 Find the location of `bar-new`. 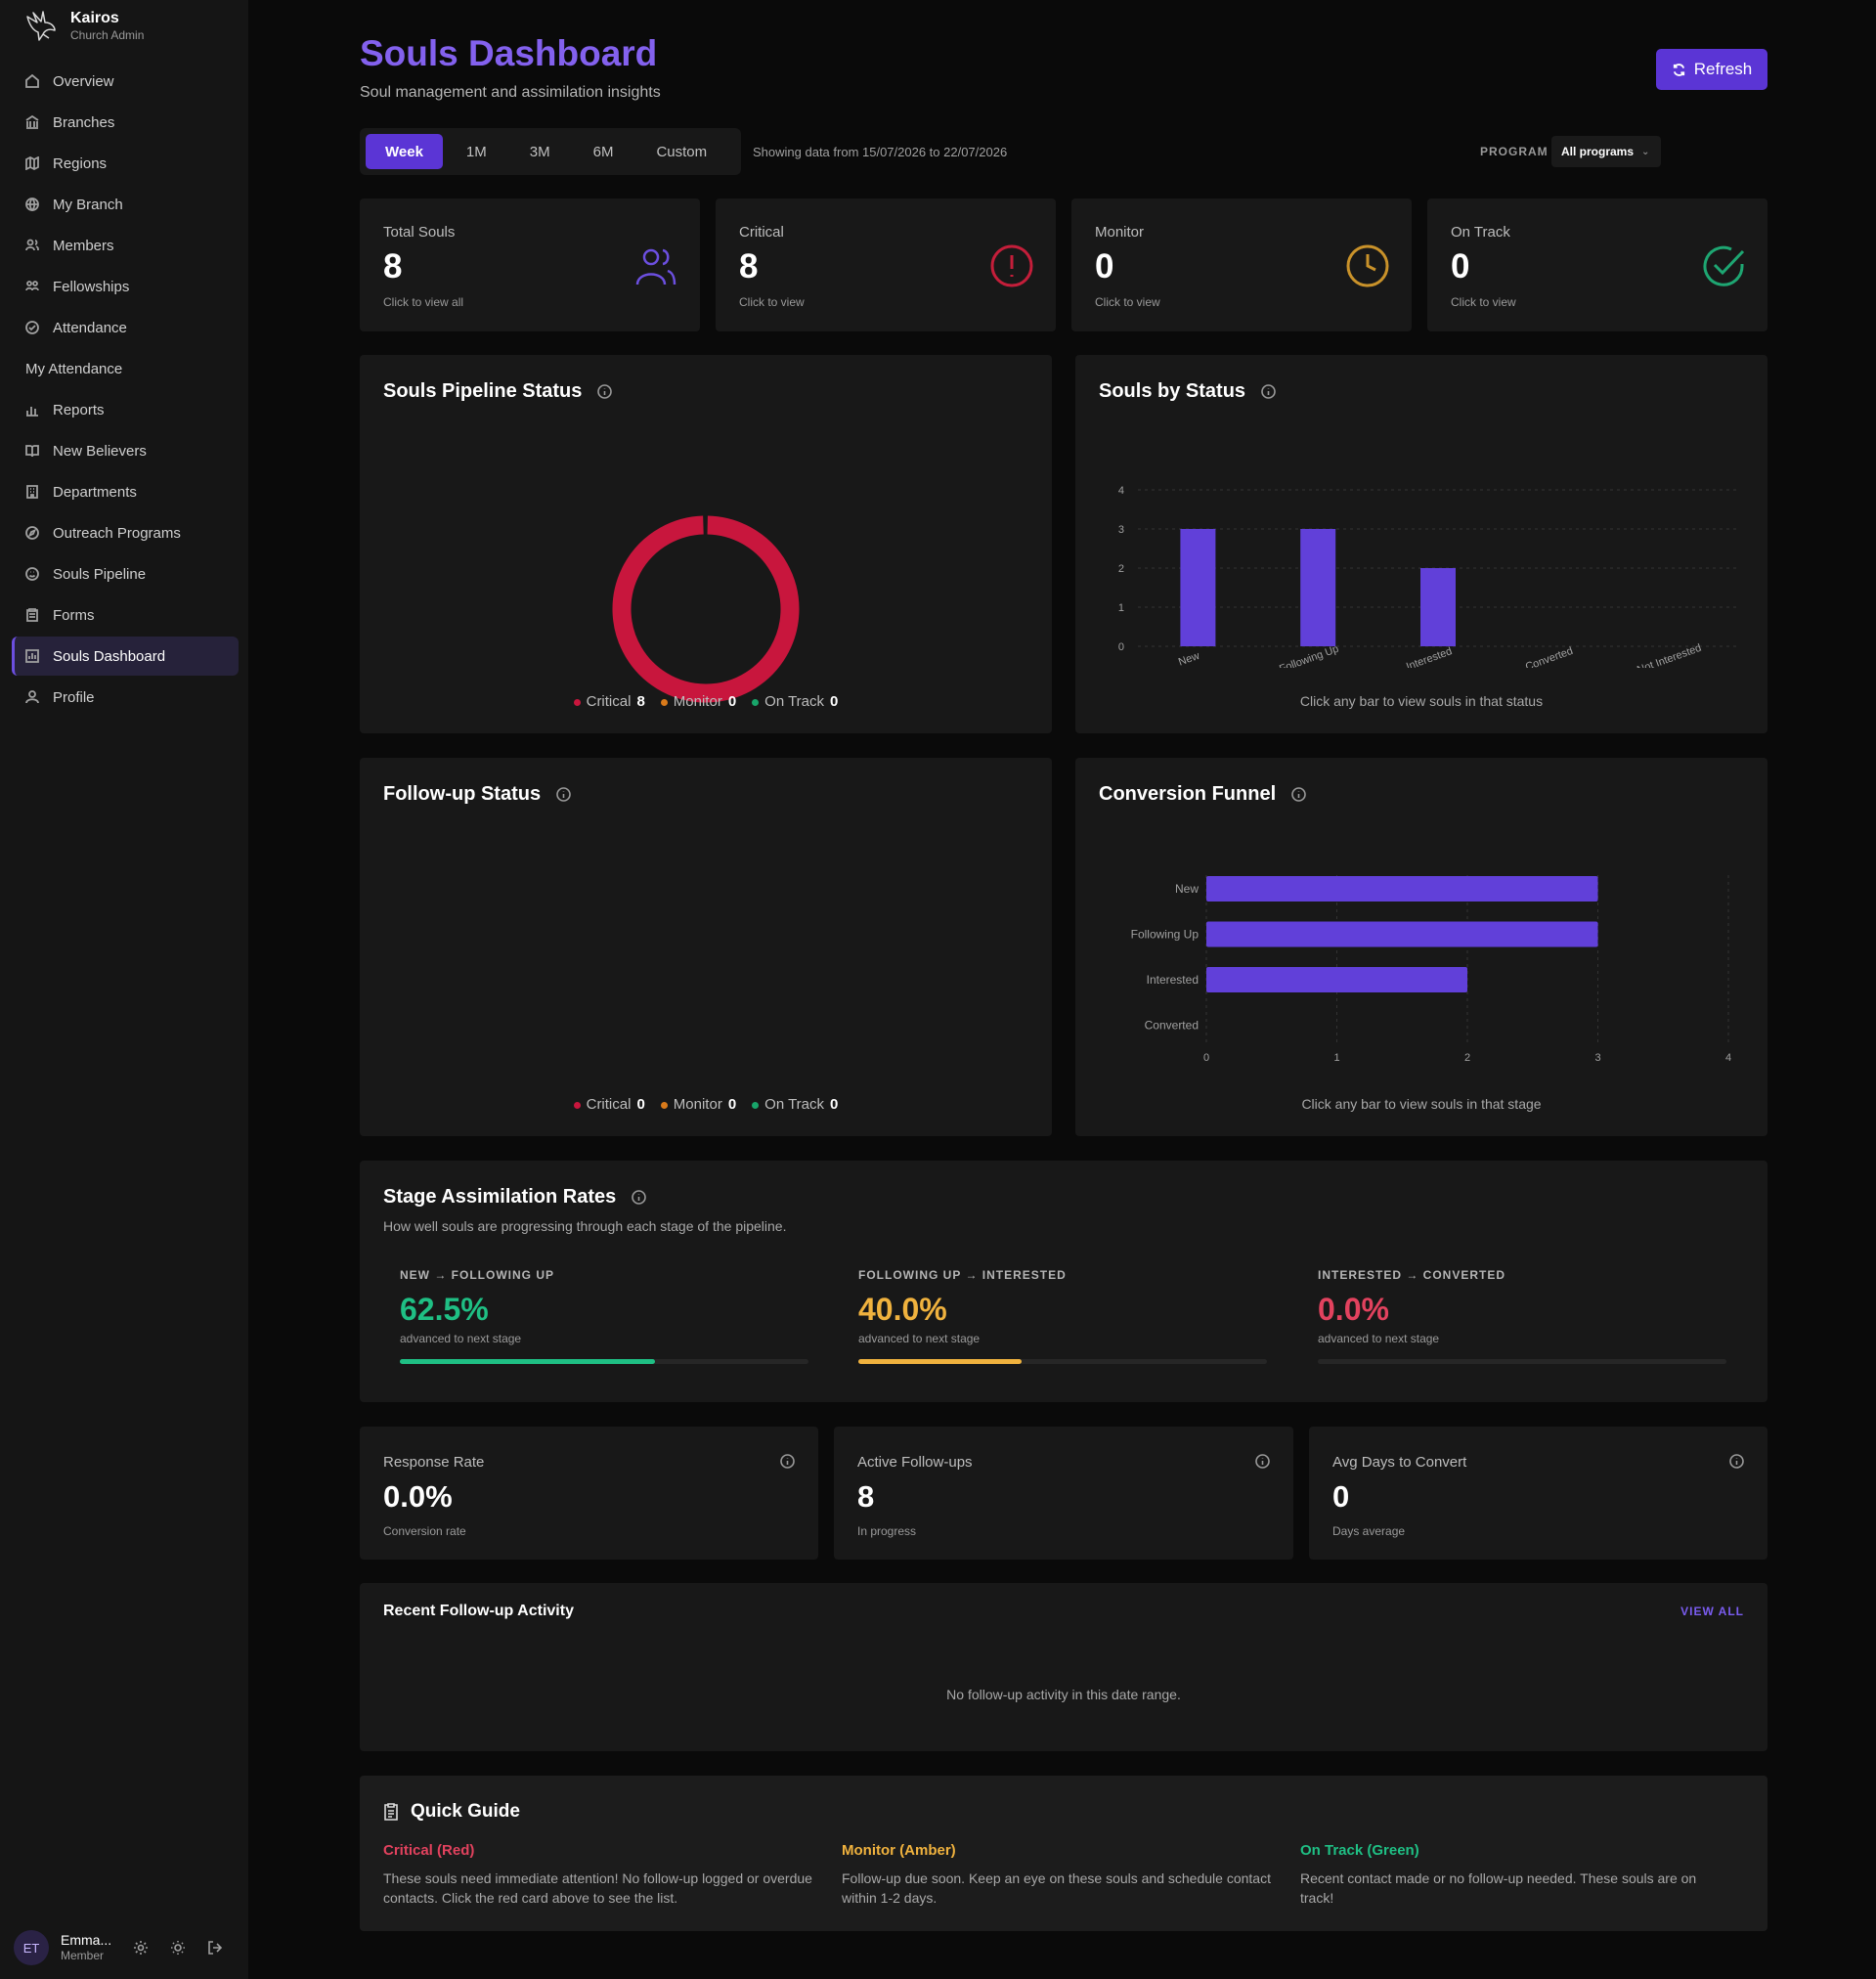

bar-new is located at coordinates (1198, 587).